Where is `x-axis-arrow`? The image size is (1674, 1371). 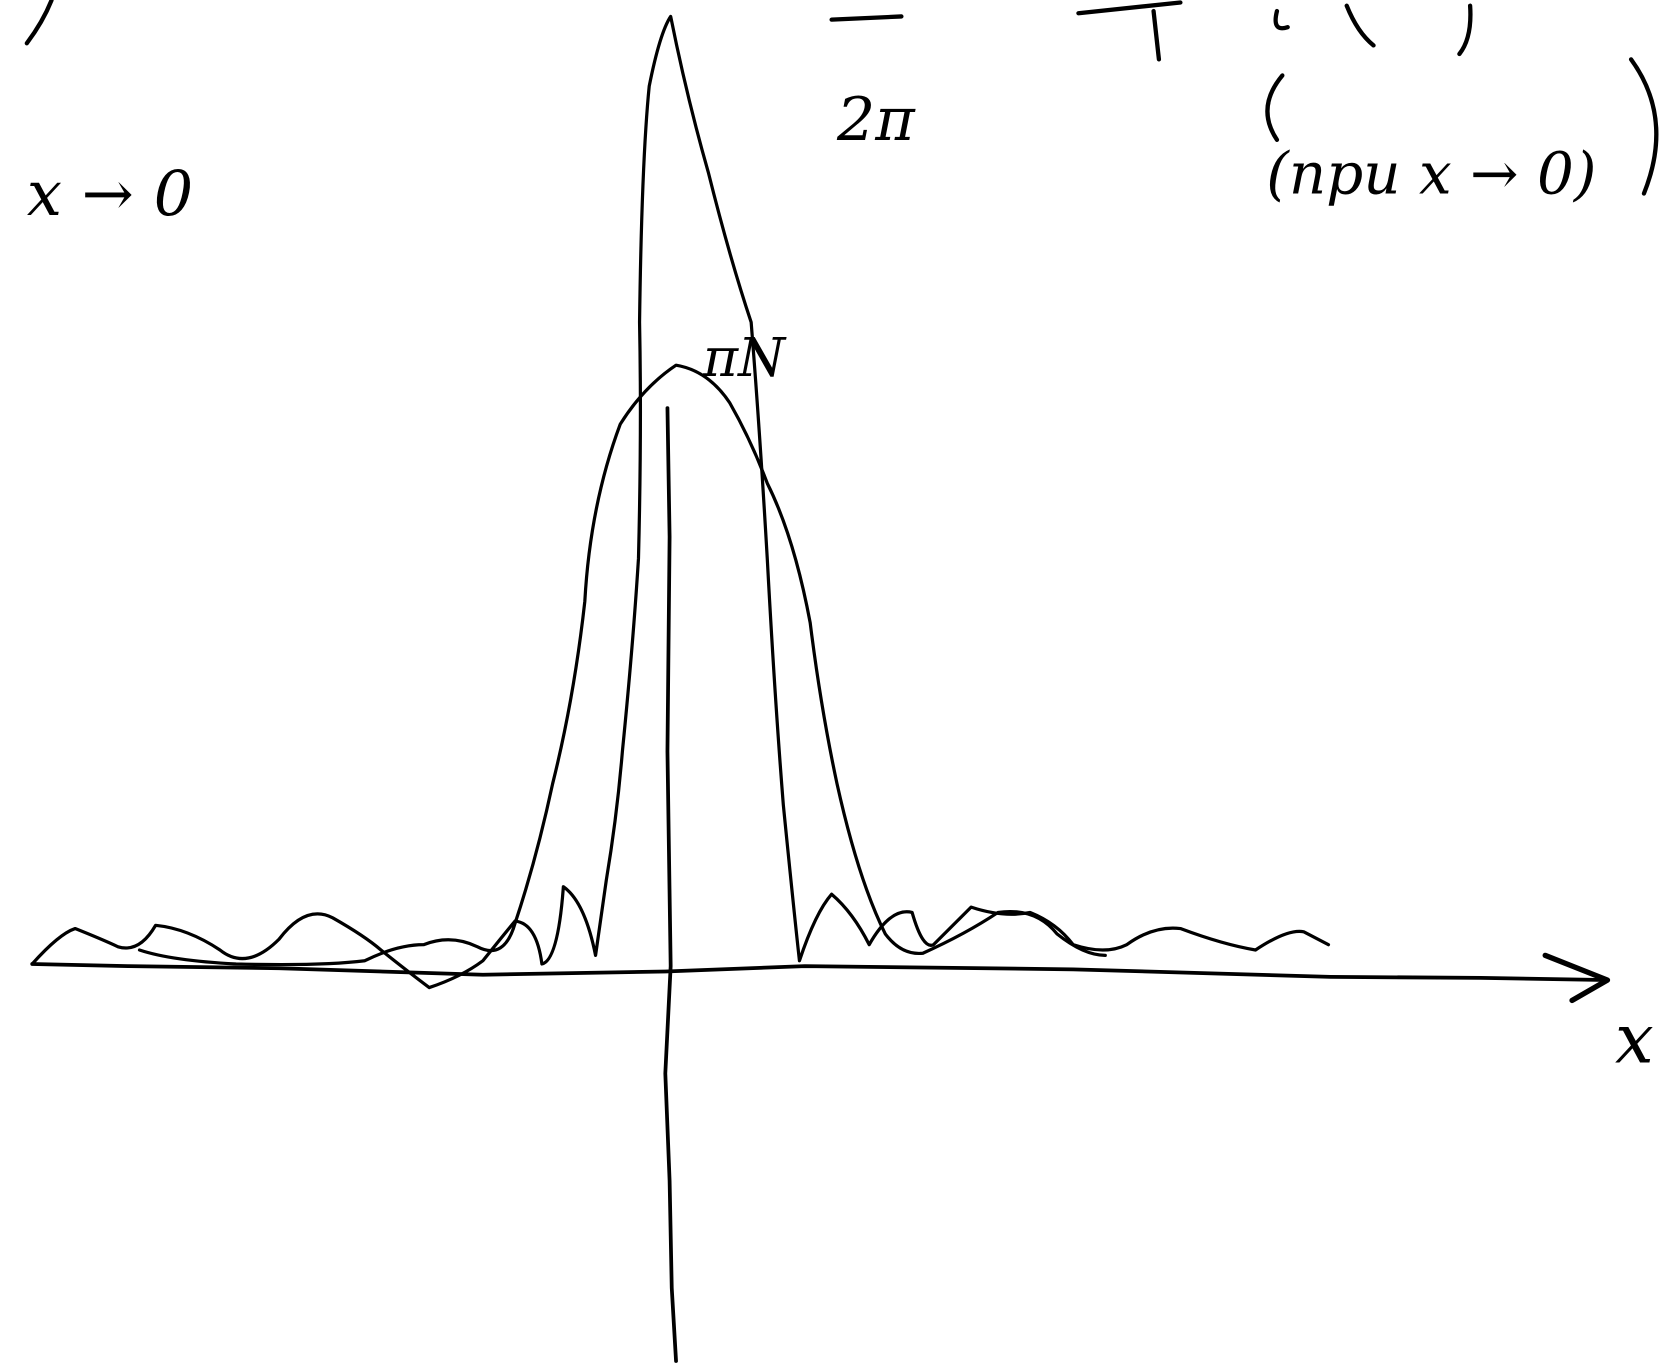
x-axis-arrow is located at coordinates (1576, 978).